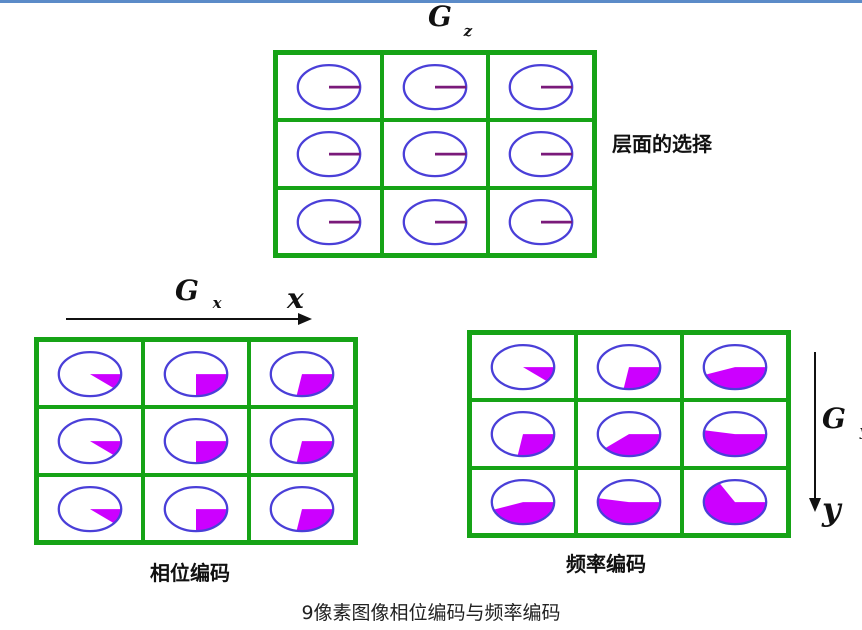 The image size is (862, 630). I want to click on frequency-cell-r1-c1, so click(523, 367).